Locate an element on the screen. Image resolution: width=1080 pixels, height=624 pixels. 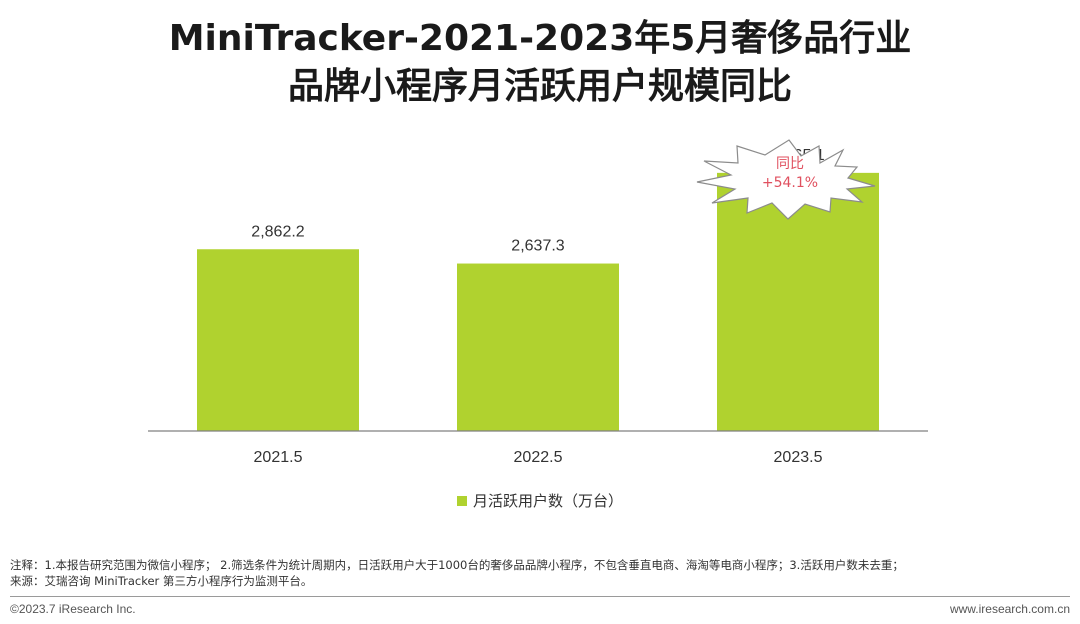
x-tick-label: 2023.5 is located at coordinates (798, 457).